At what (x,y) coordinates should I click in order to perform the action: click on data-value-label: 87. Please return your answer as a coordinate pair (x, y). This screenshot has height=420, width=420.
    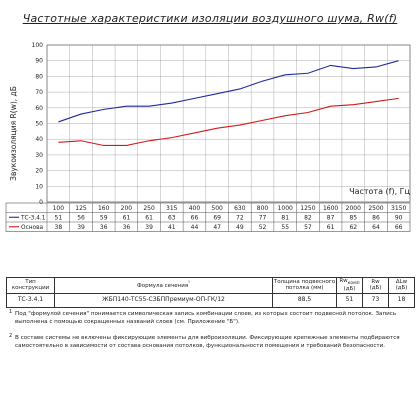
    Looking at the image, I should click on (331, 218).